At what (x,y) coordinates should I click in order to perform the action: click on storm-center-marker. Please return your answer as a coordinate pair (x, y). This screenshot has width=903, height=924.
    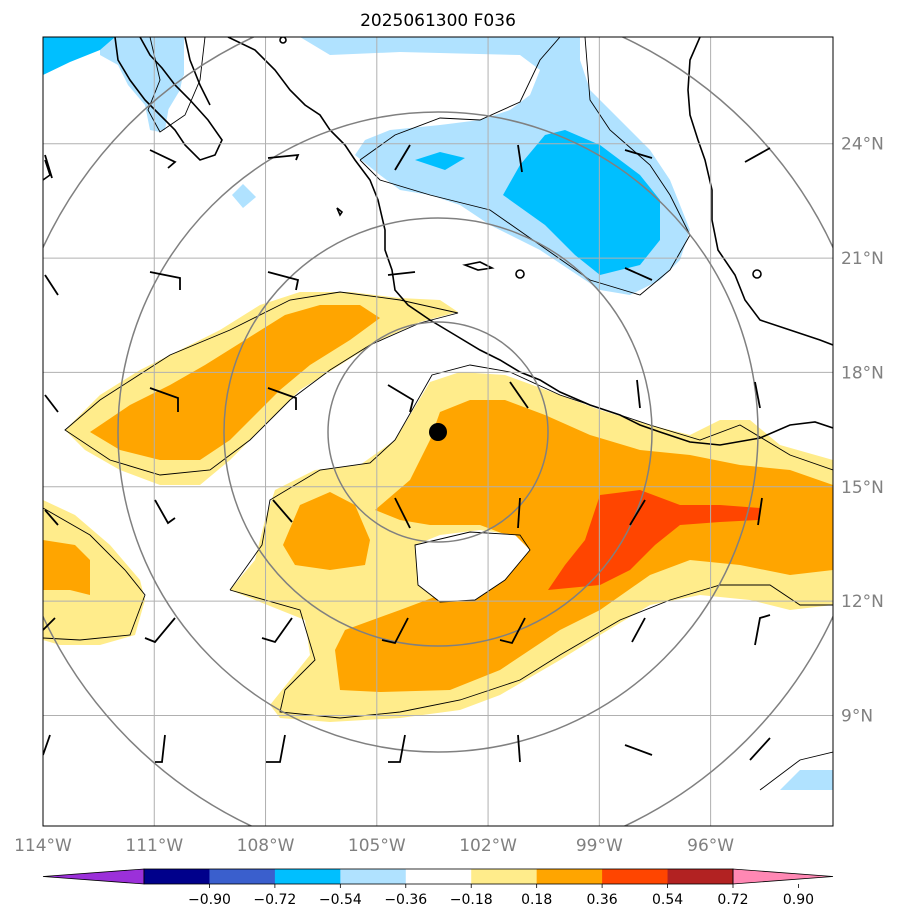
    Looking at the image, I should click on (438, 432).